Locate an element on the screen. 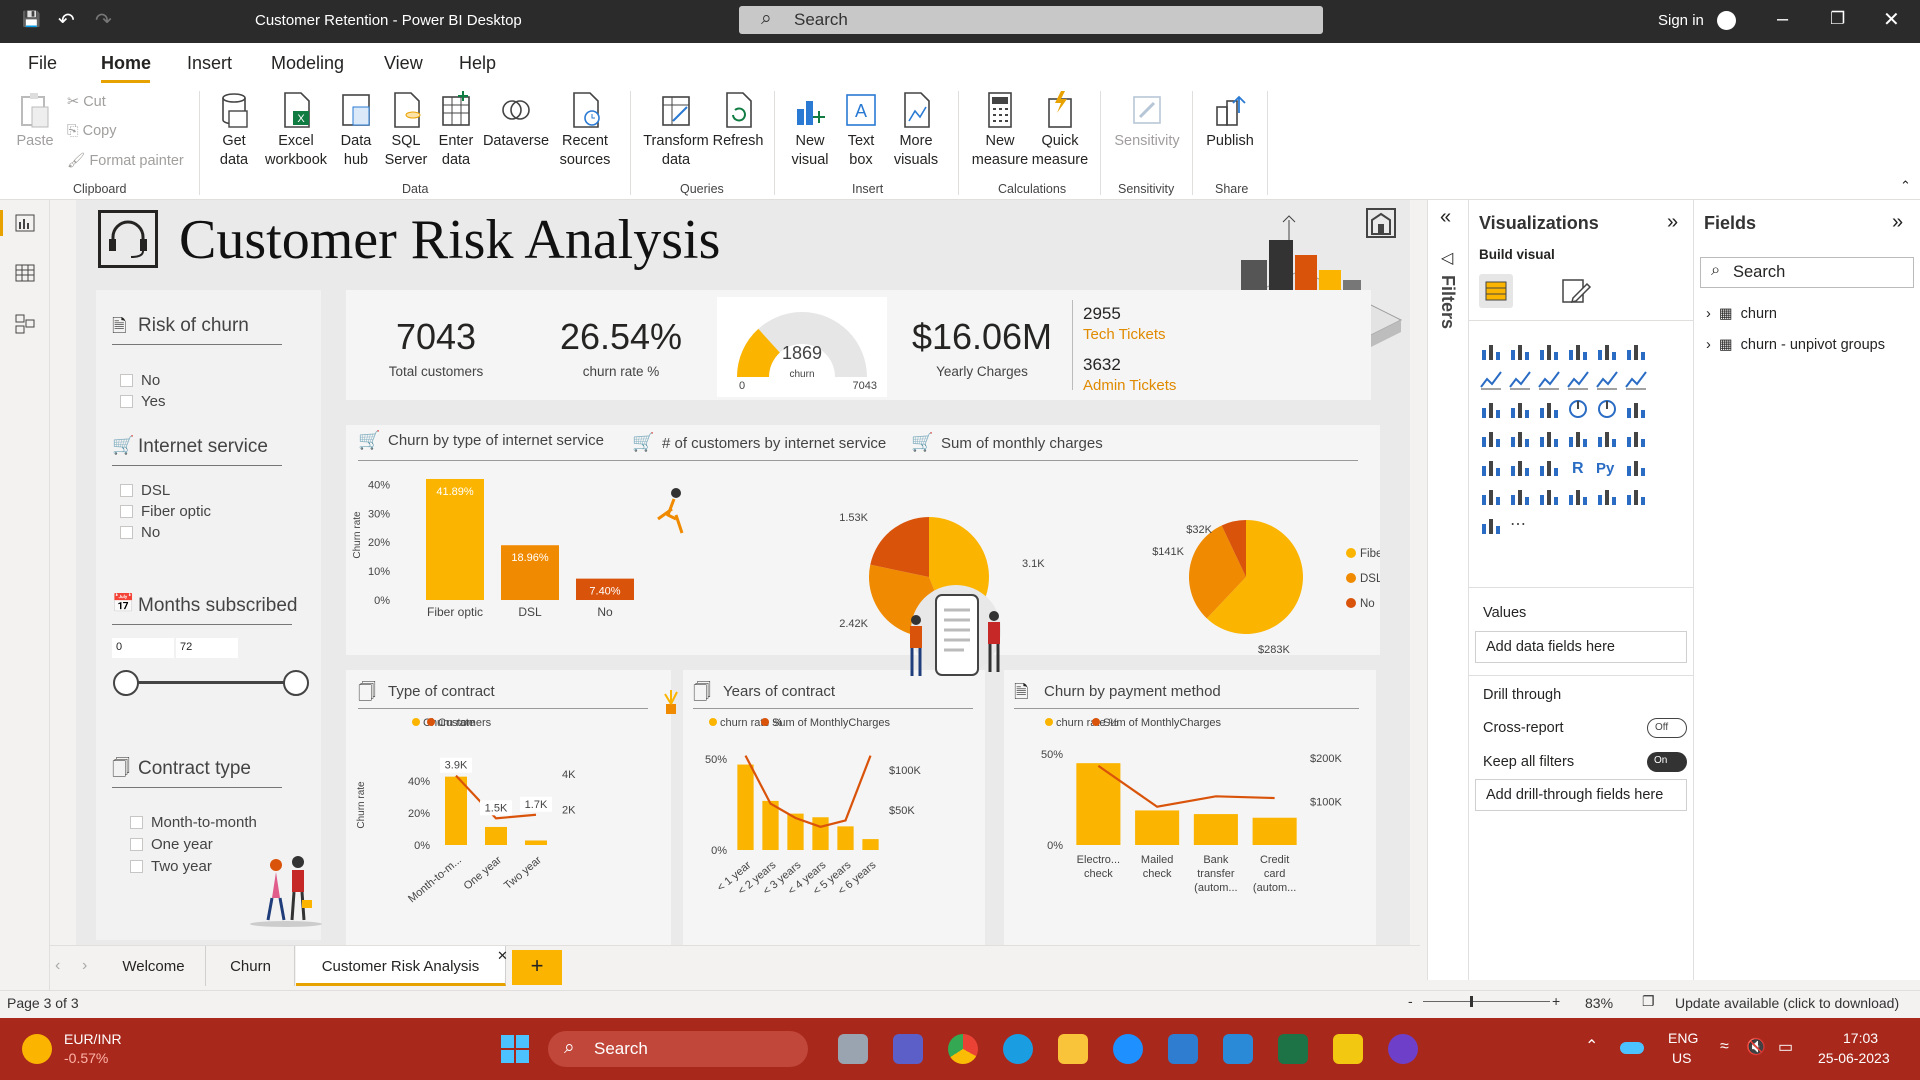  area-chart-icon is located at coordinates (1520, 380).